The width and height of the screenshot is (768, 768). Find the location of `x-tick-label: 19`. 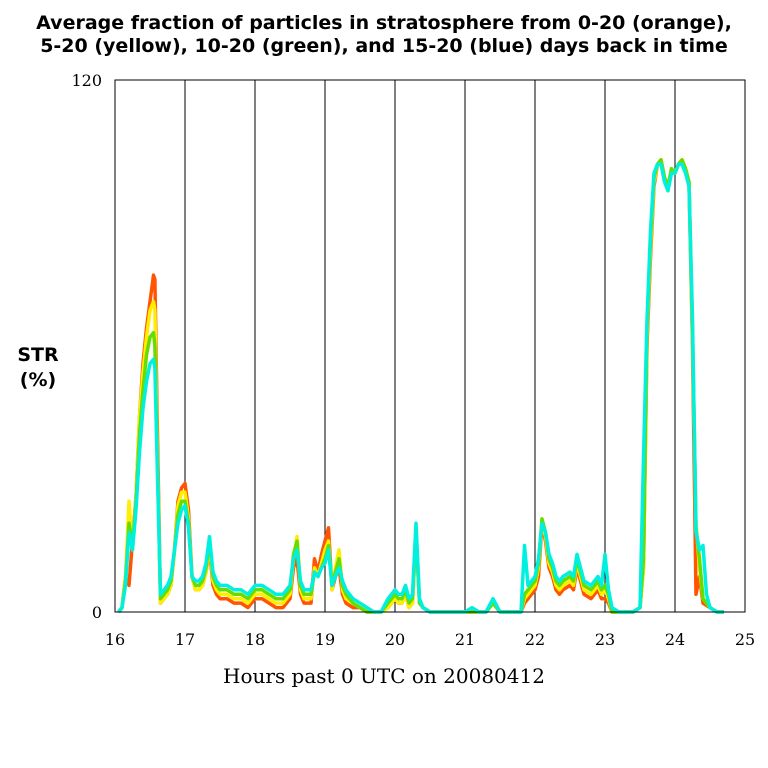

x-tick-label: 19 is located at coordinates (325, 639).